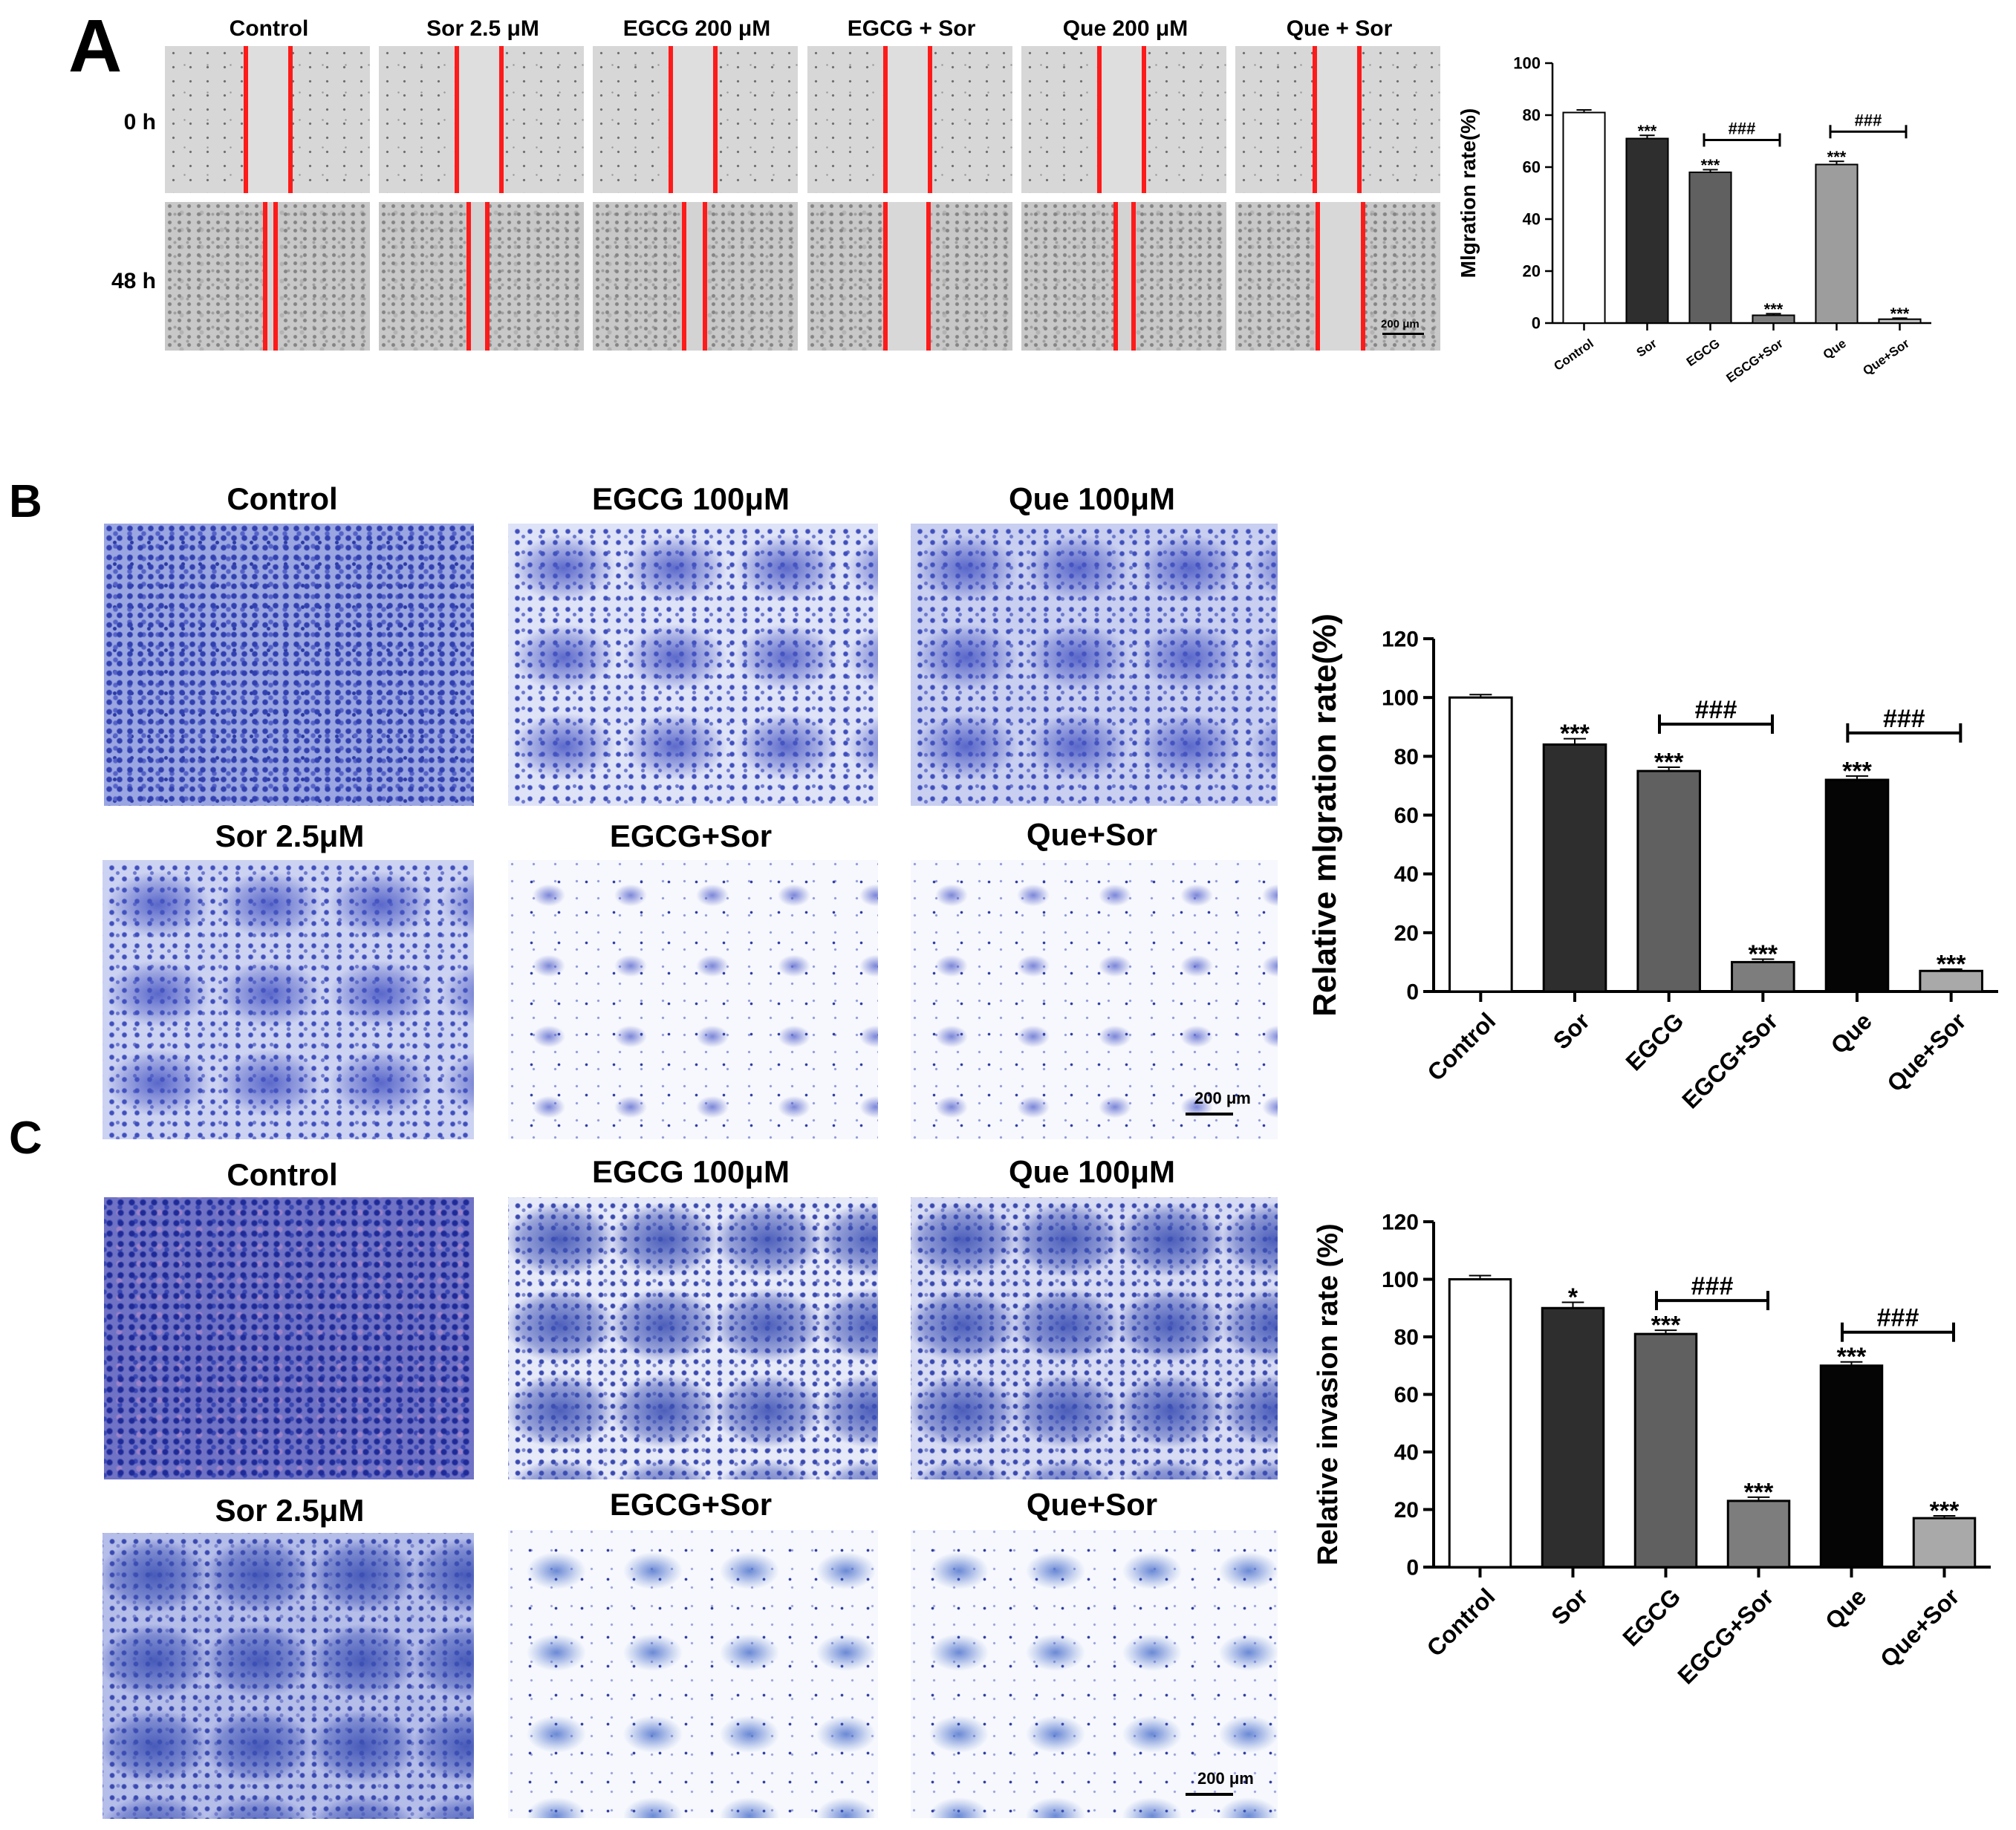  What do you see at coordinates (289, 665) in the screenshot?
I see `migration-image-control` at bounding box center [289, 665].